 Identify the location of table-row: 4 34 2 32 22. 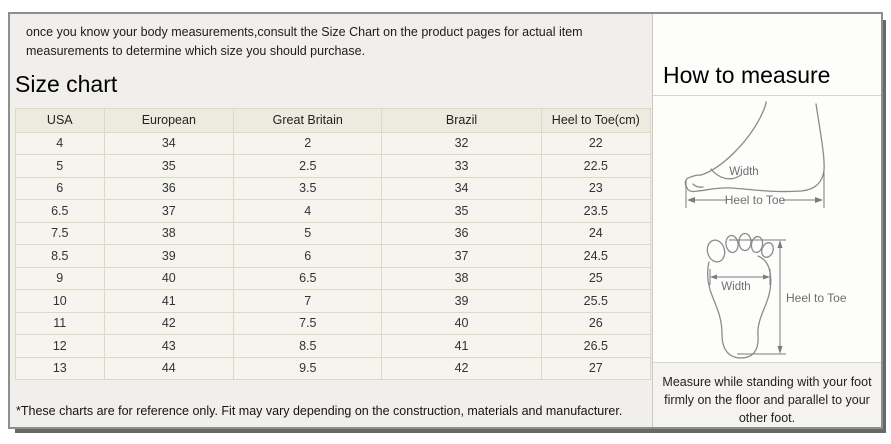
(333, 143).